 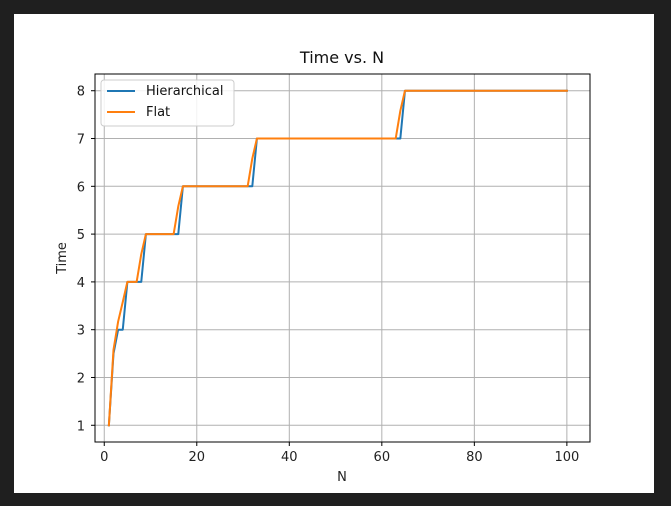 I want to click on y-tick-label: 2, so click(x=81, y=378).